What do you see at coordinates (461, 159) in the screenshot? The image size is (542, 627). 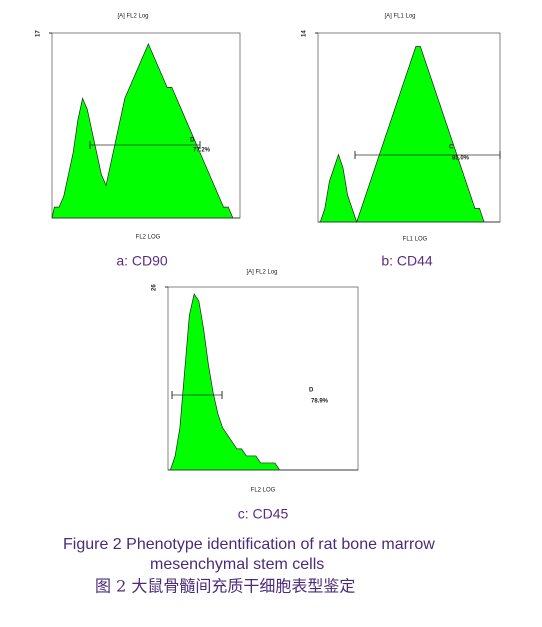 I see `gate-annotation: 85.0%` at bounding box center [461, 159].